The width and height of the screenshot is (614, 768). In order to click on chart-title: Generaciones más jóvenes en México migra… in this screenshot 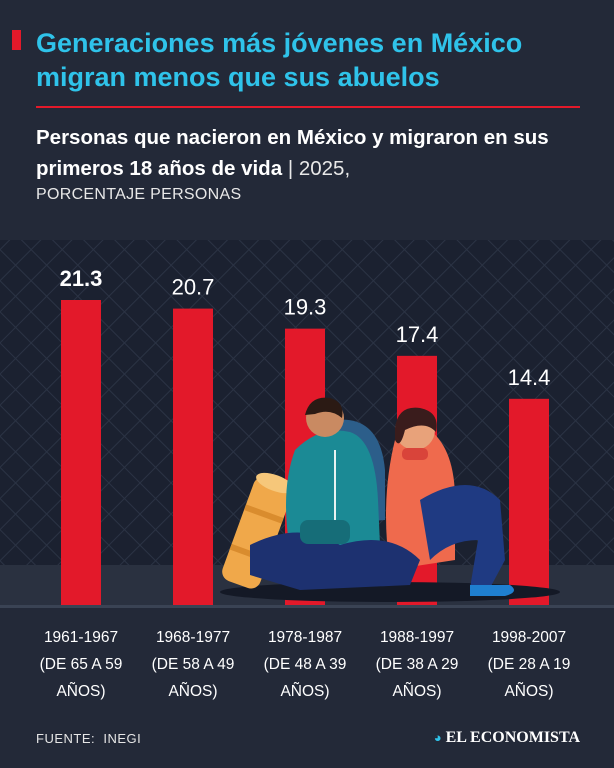, I will do `click(279, 60)`.